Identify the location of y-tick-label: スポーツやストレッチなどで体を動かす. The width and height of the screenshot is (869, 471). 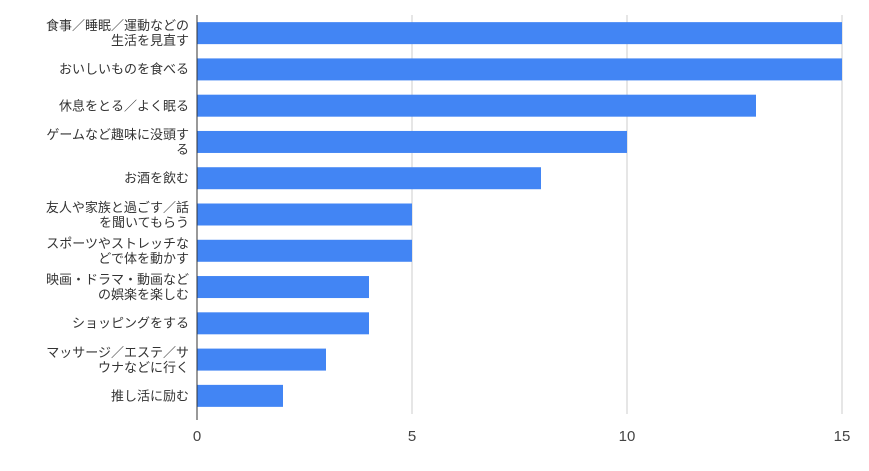
(117, 250).